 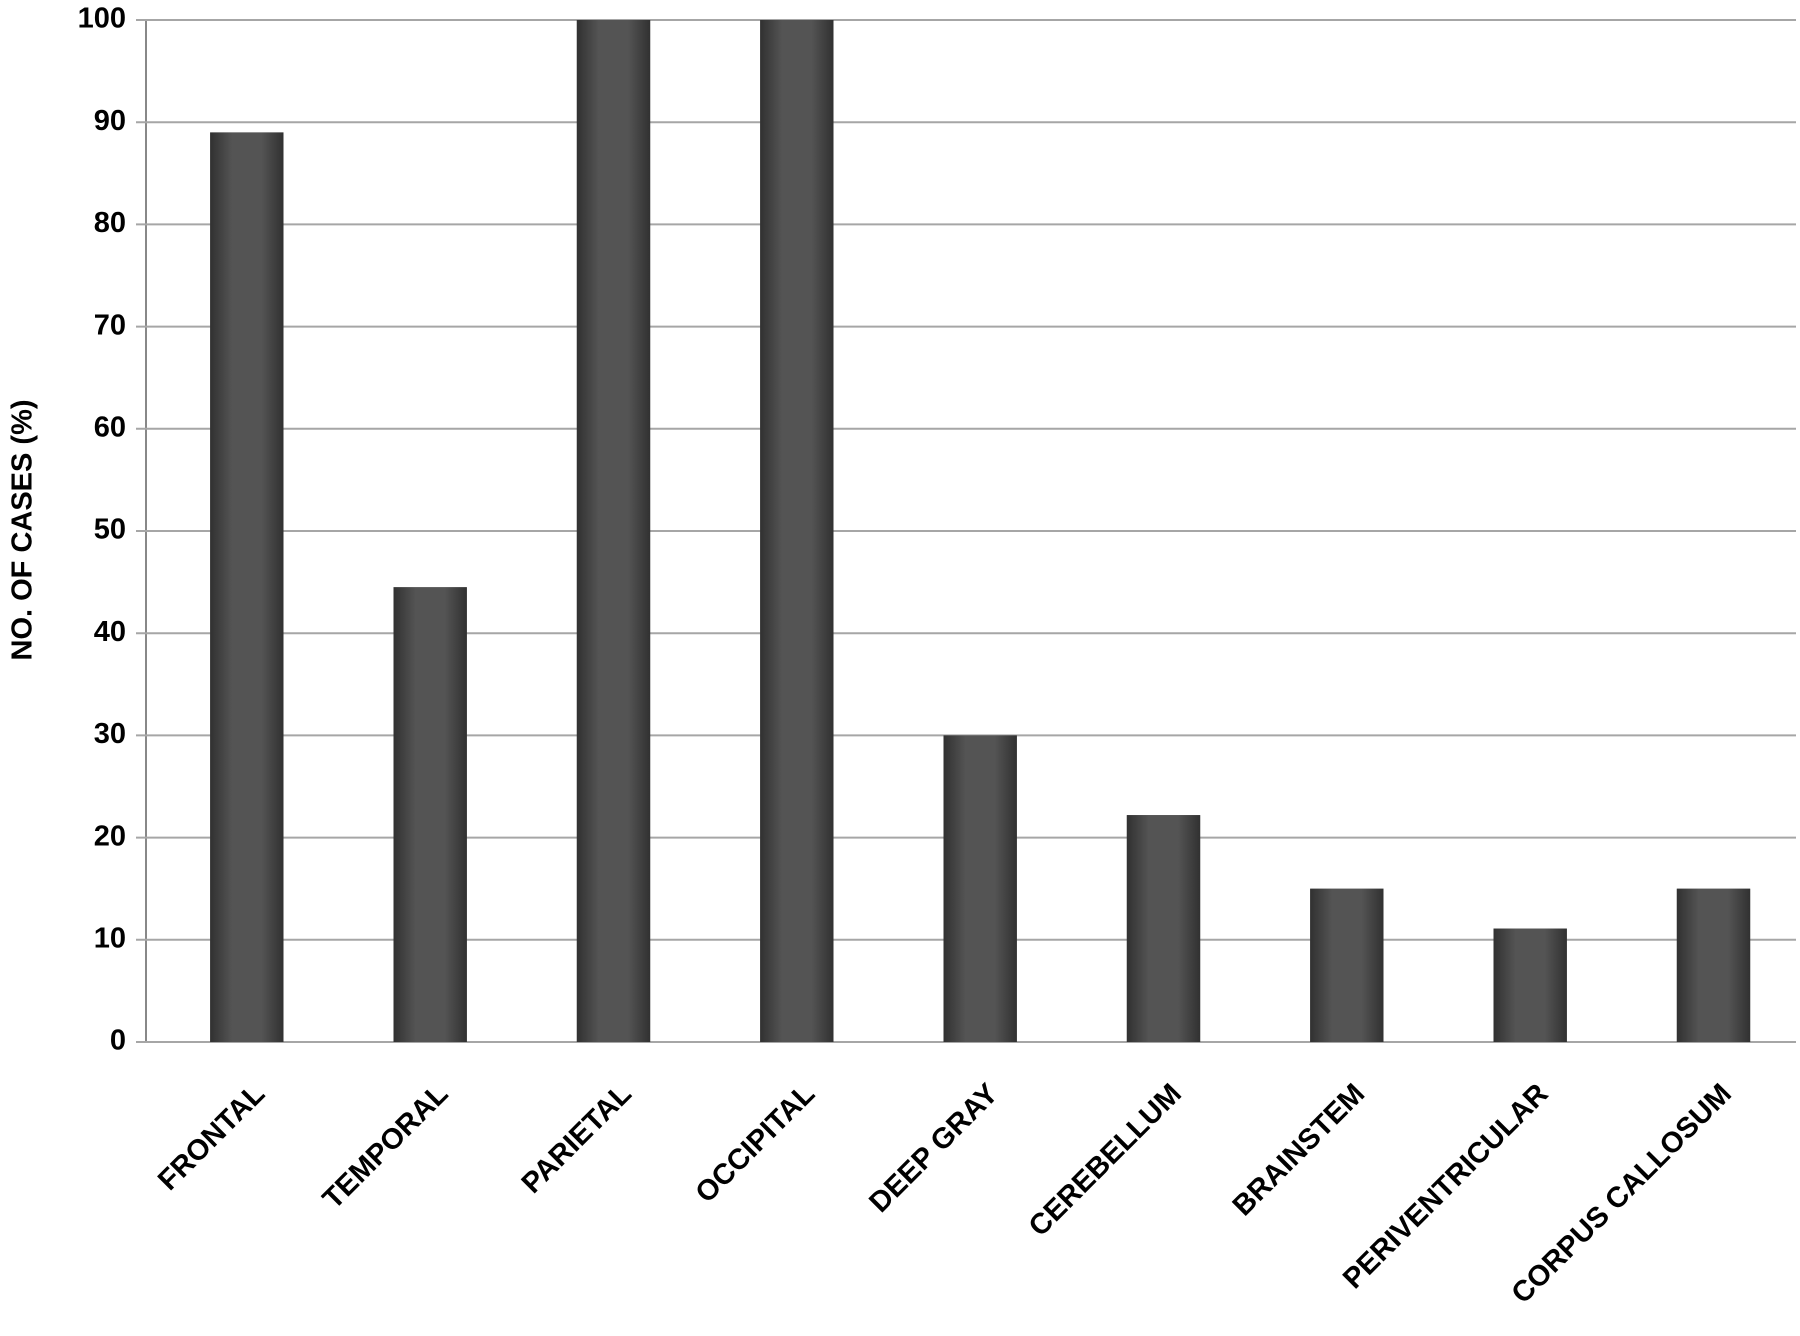 I want to click on y-tick-label: 70, so click(x=110, y=325).